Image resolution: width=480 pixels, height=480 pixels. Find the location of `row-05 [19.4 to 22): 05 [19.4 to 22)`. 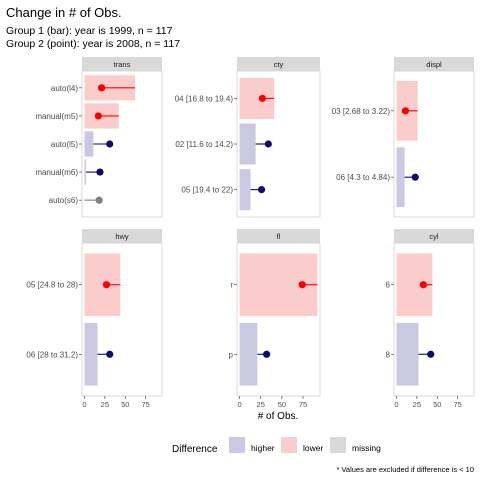

row-05 [19.4 to 22): 05 [19.4 to 22) is located at coordinates (223, 190).